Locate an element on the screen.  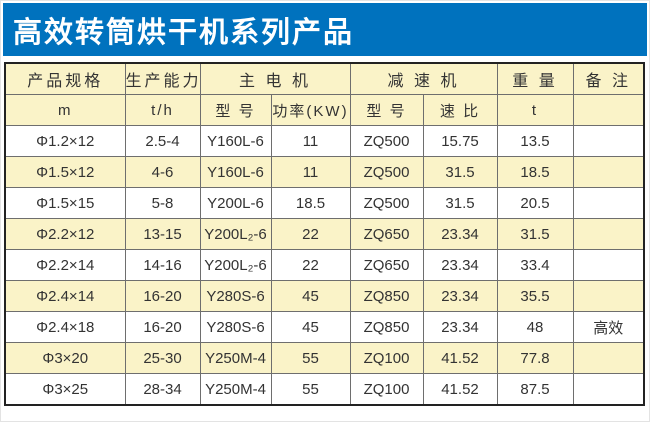
cell-weight: 31.5 is located at coordinates (535, 234).